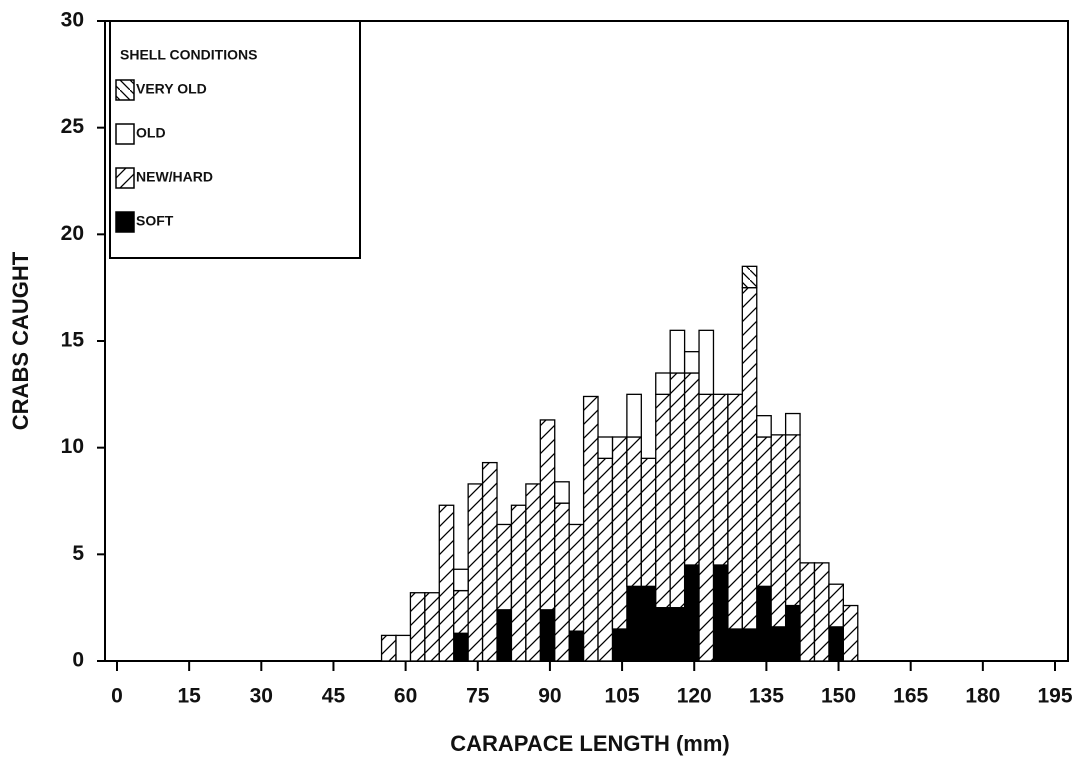  Describe the element at coordinates (478, 696) in the screenshot. I see `x-tick-label: 75` at that location.